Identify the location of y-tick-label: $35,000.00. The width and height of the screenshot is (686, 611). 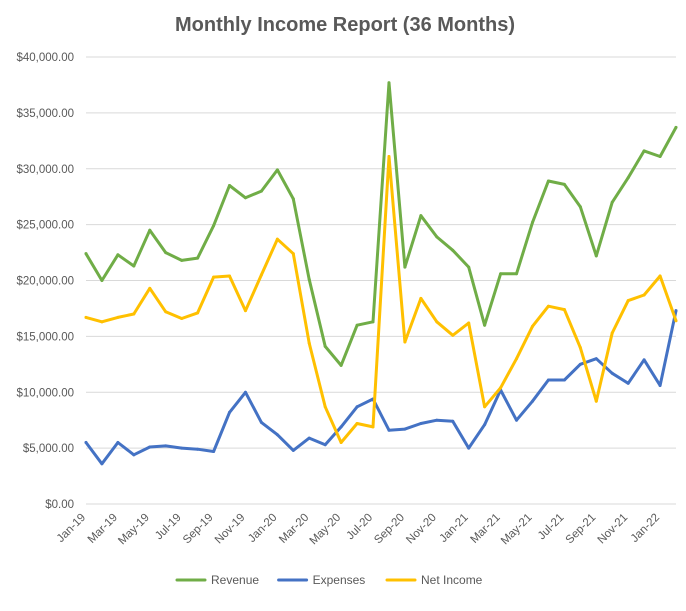
(45, 114).